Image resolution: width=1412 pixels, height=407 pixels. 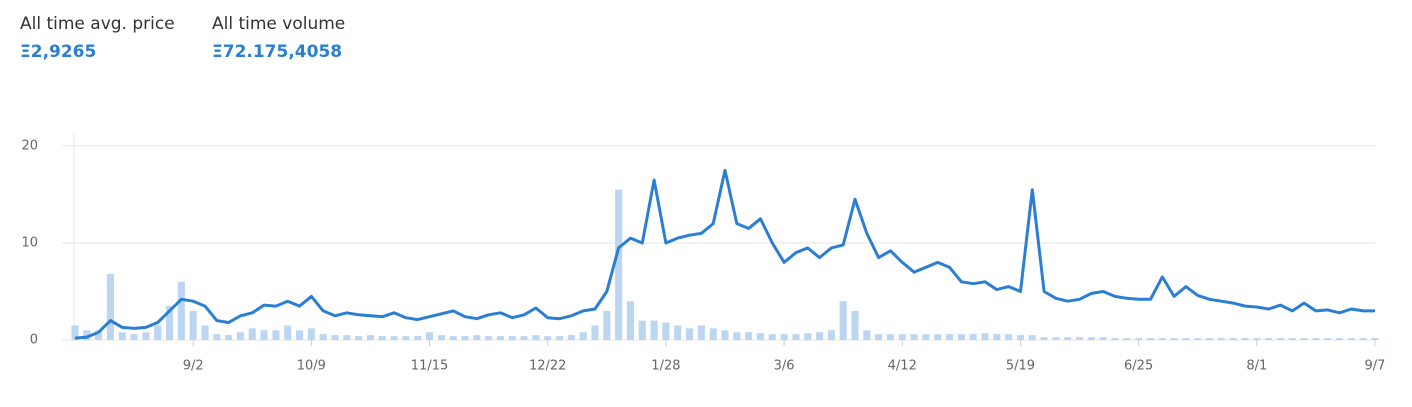 I want to click on stat-value: Ξ72.175,4058, so click(x=277, y=52).